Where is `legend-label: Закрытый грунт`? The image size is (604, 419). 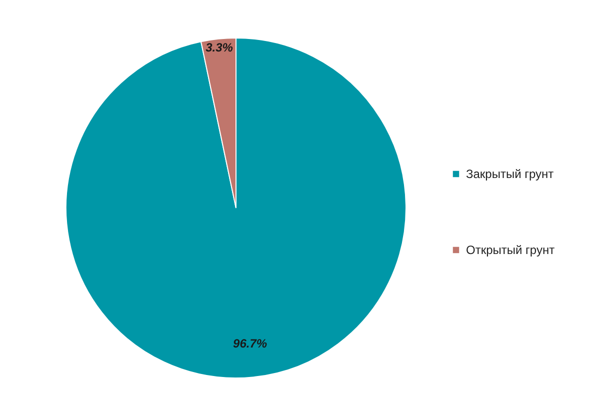
legend-label: Закрытый грунт is located at coordinates (510, 174).